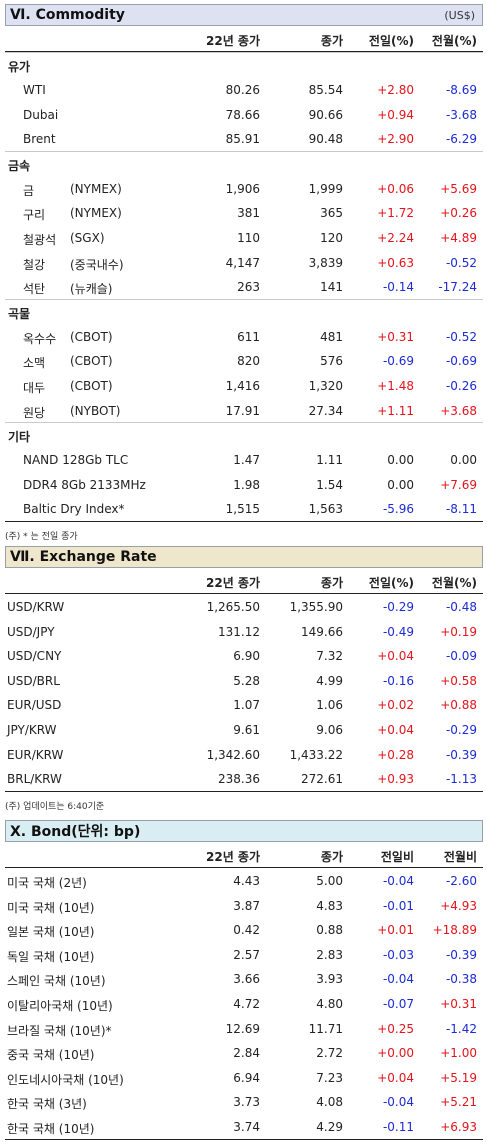 Image resolution: width=487 pixels, height=1145 pixels. I want to click on prev-close-value: 3.87, so click(246, 905).